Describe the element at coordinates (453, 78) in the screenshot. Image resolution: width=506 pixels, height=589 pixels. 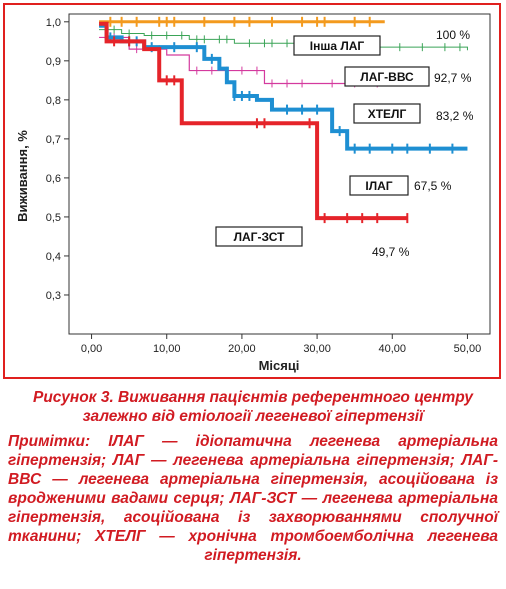
I see `survival-percent-label: 92,7 %` at that location.